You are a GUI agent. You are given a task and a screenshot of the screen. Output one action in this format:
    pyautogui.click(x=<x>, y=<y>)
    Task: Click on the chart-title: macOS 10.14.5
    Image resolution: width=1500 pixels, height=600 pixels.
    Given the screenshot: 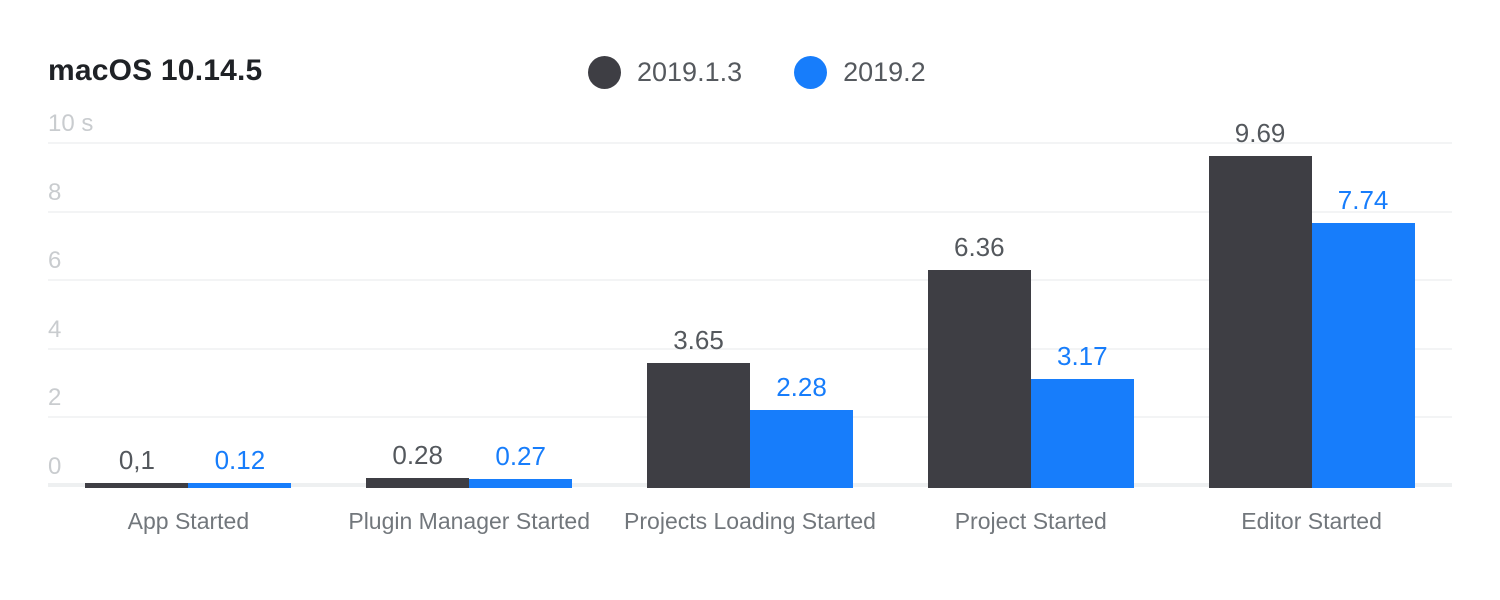 What is the action you would take?
    pyautogui.click(x=155, y=70)
    